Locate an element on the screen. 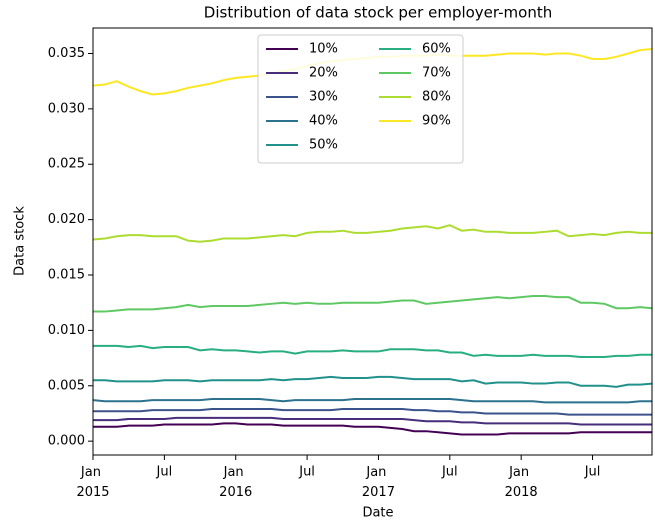 The width and height of the screenshot is (655, 527). x-tick-label: Jan 2016 is located at coordinates (235, 482).